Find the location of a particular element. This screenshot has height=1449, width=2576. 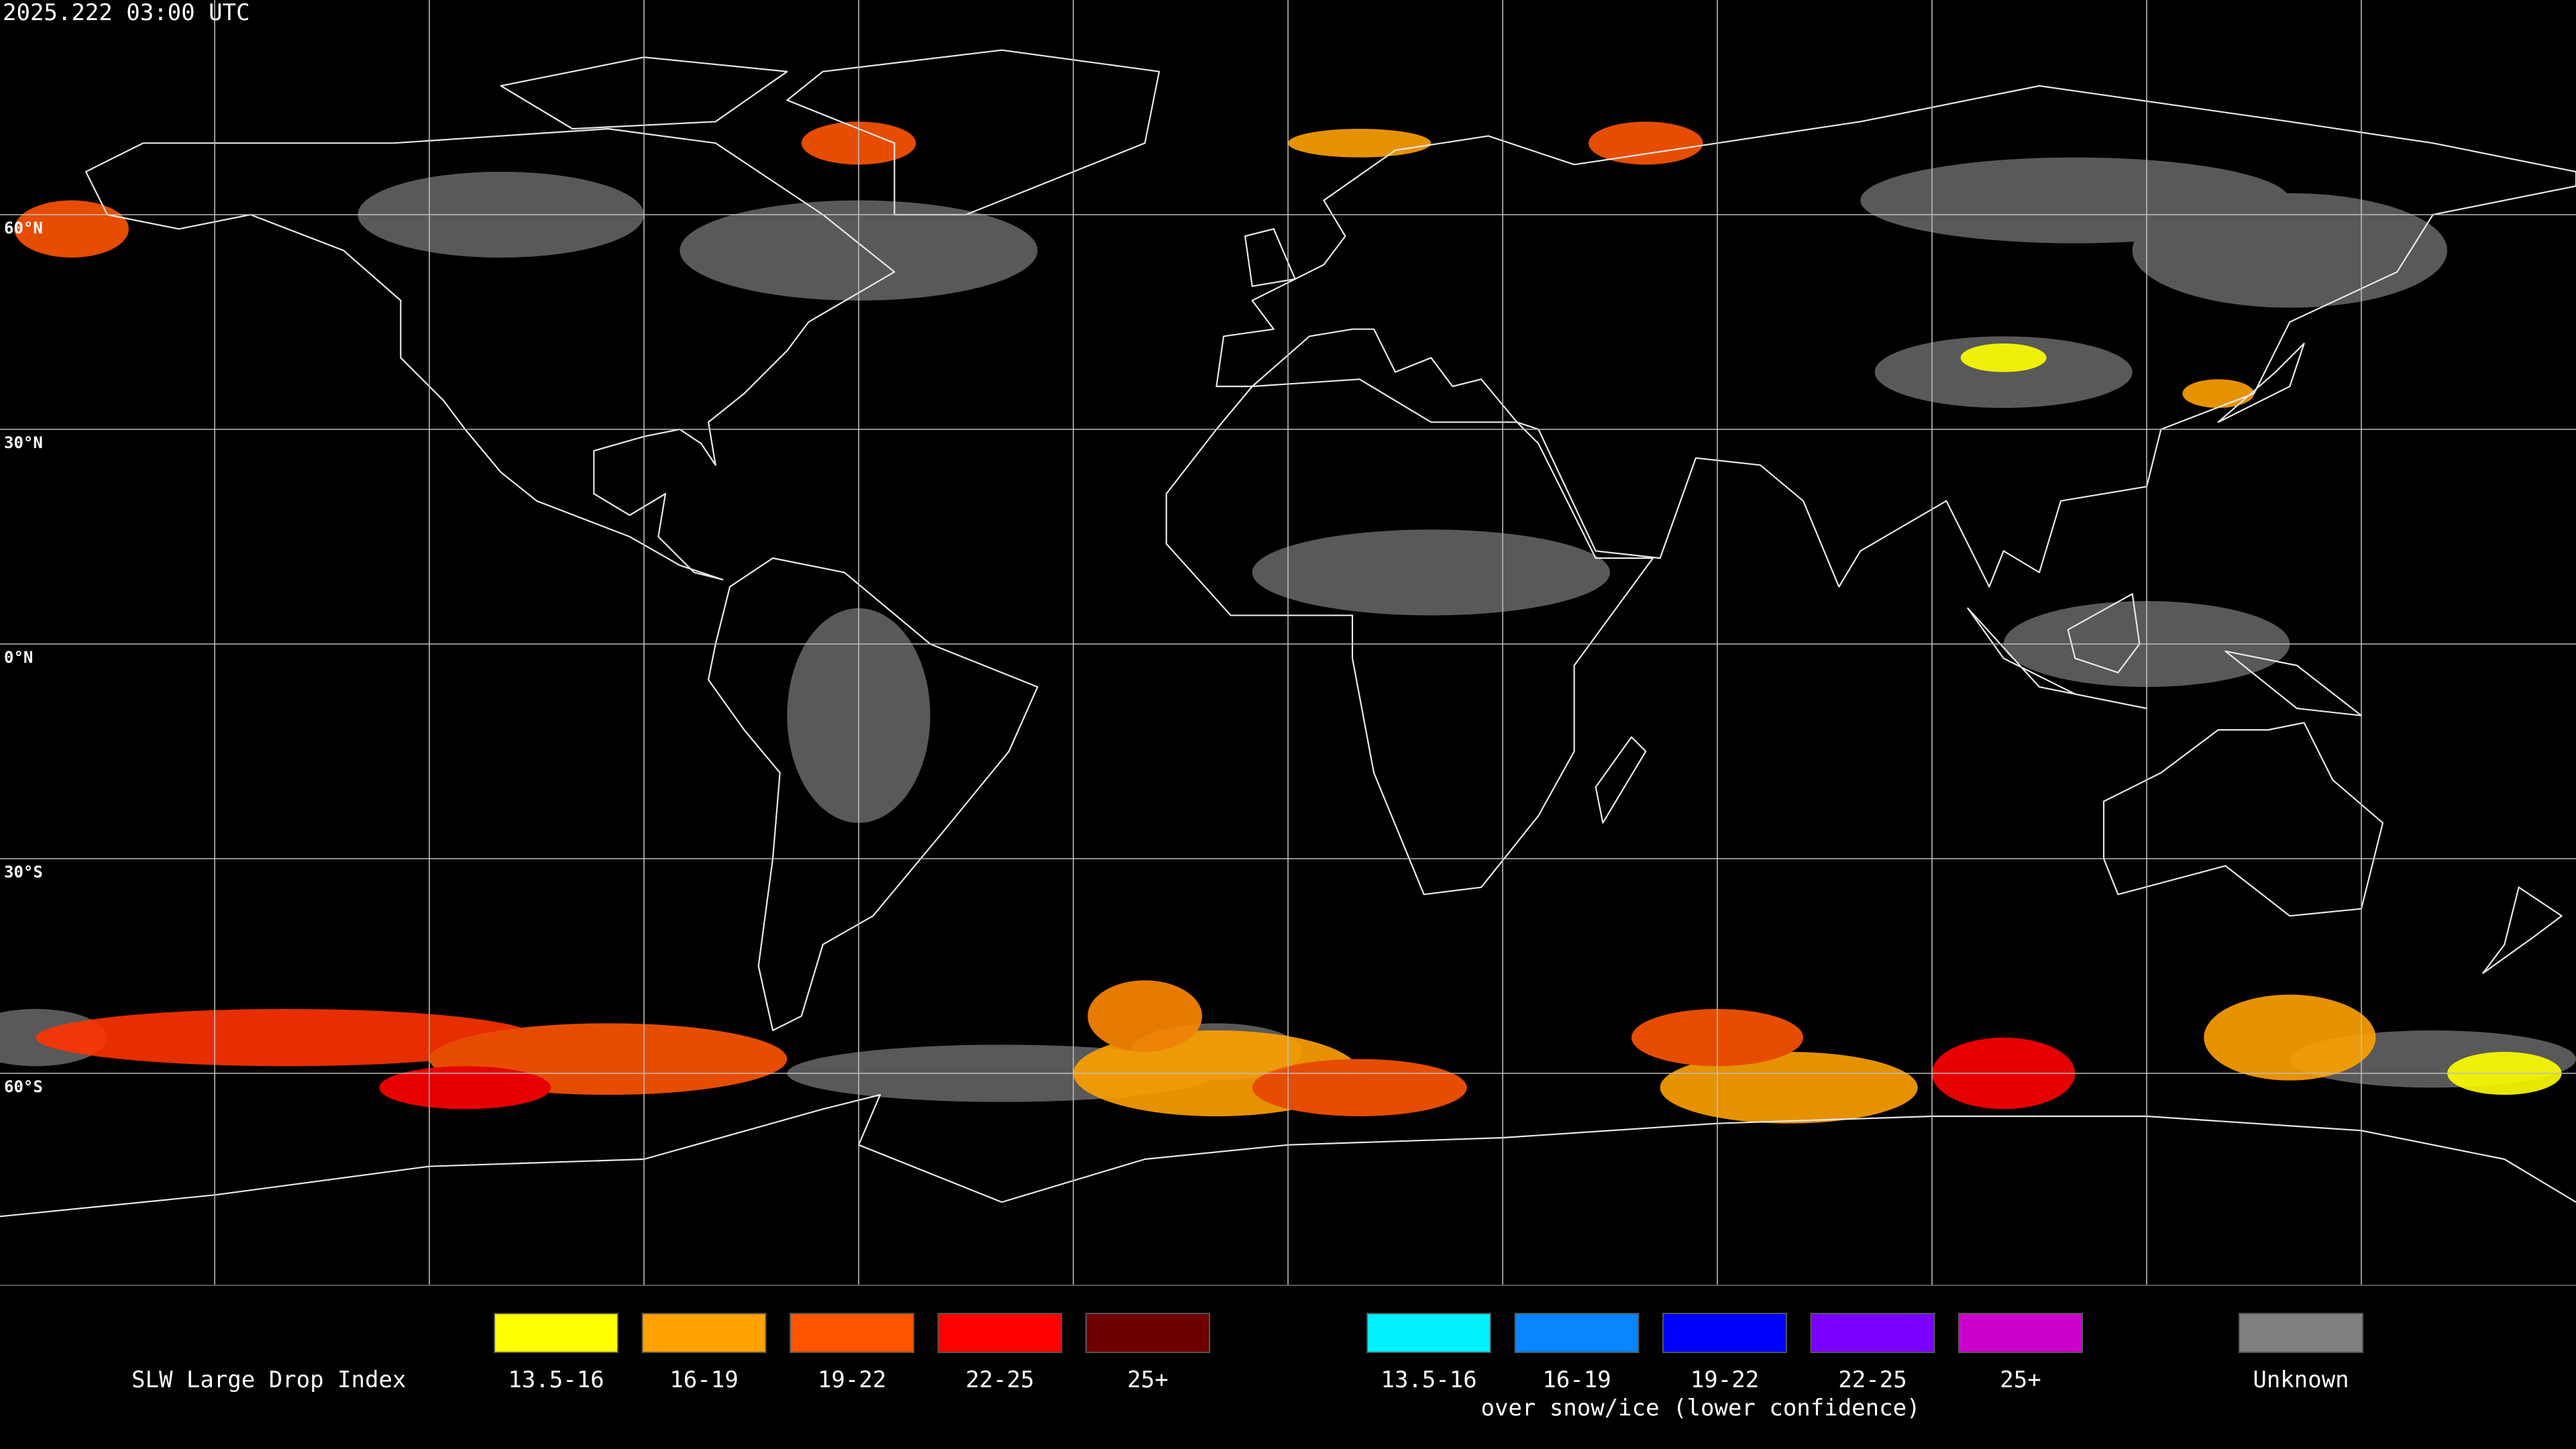

latitude-labels: 60°N 30°N 0°N 30°S 60°S is located at coordinates (23, 657).